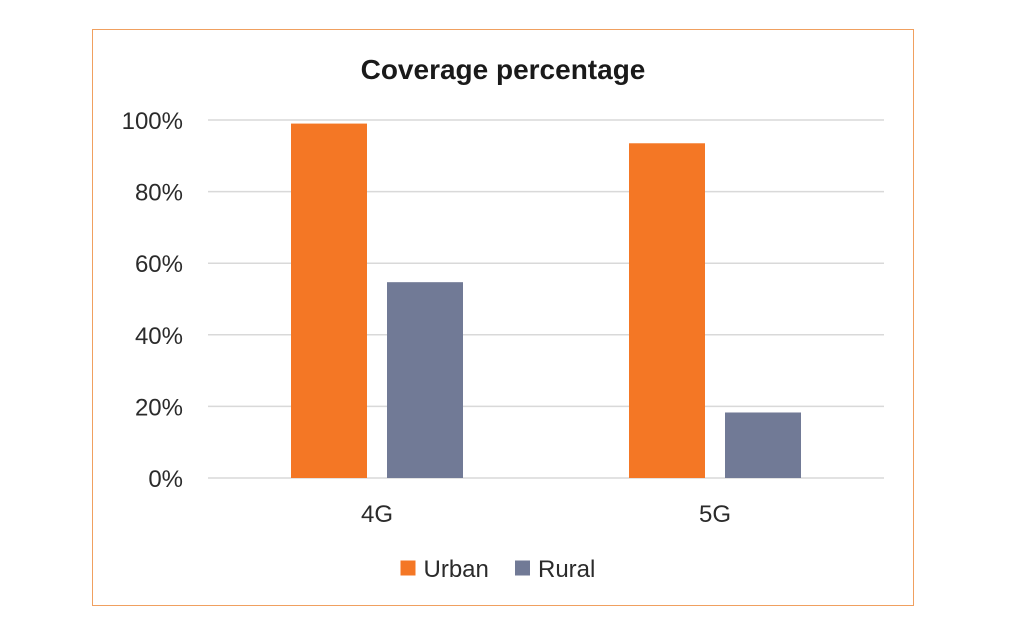 This screenshot has width=1024, height=643. Describe the element at coordinates (165, 479) in the screenshot. I see `y-tick-label: 0%` at that location.